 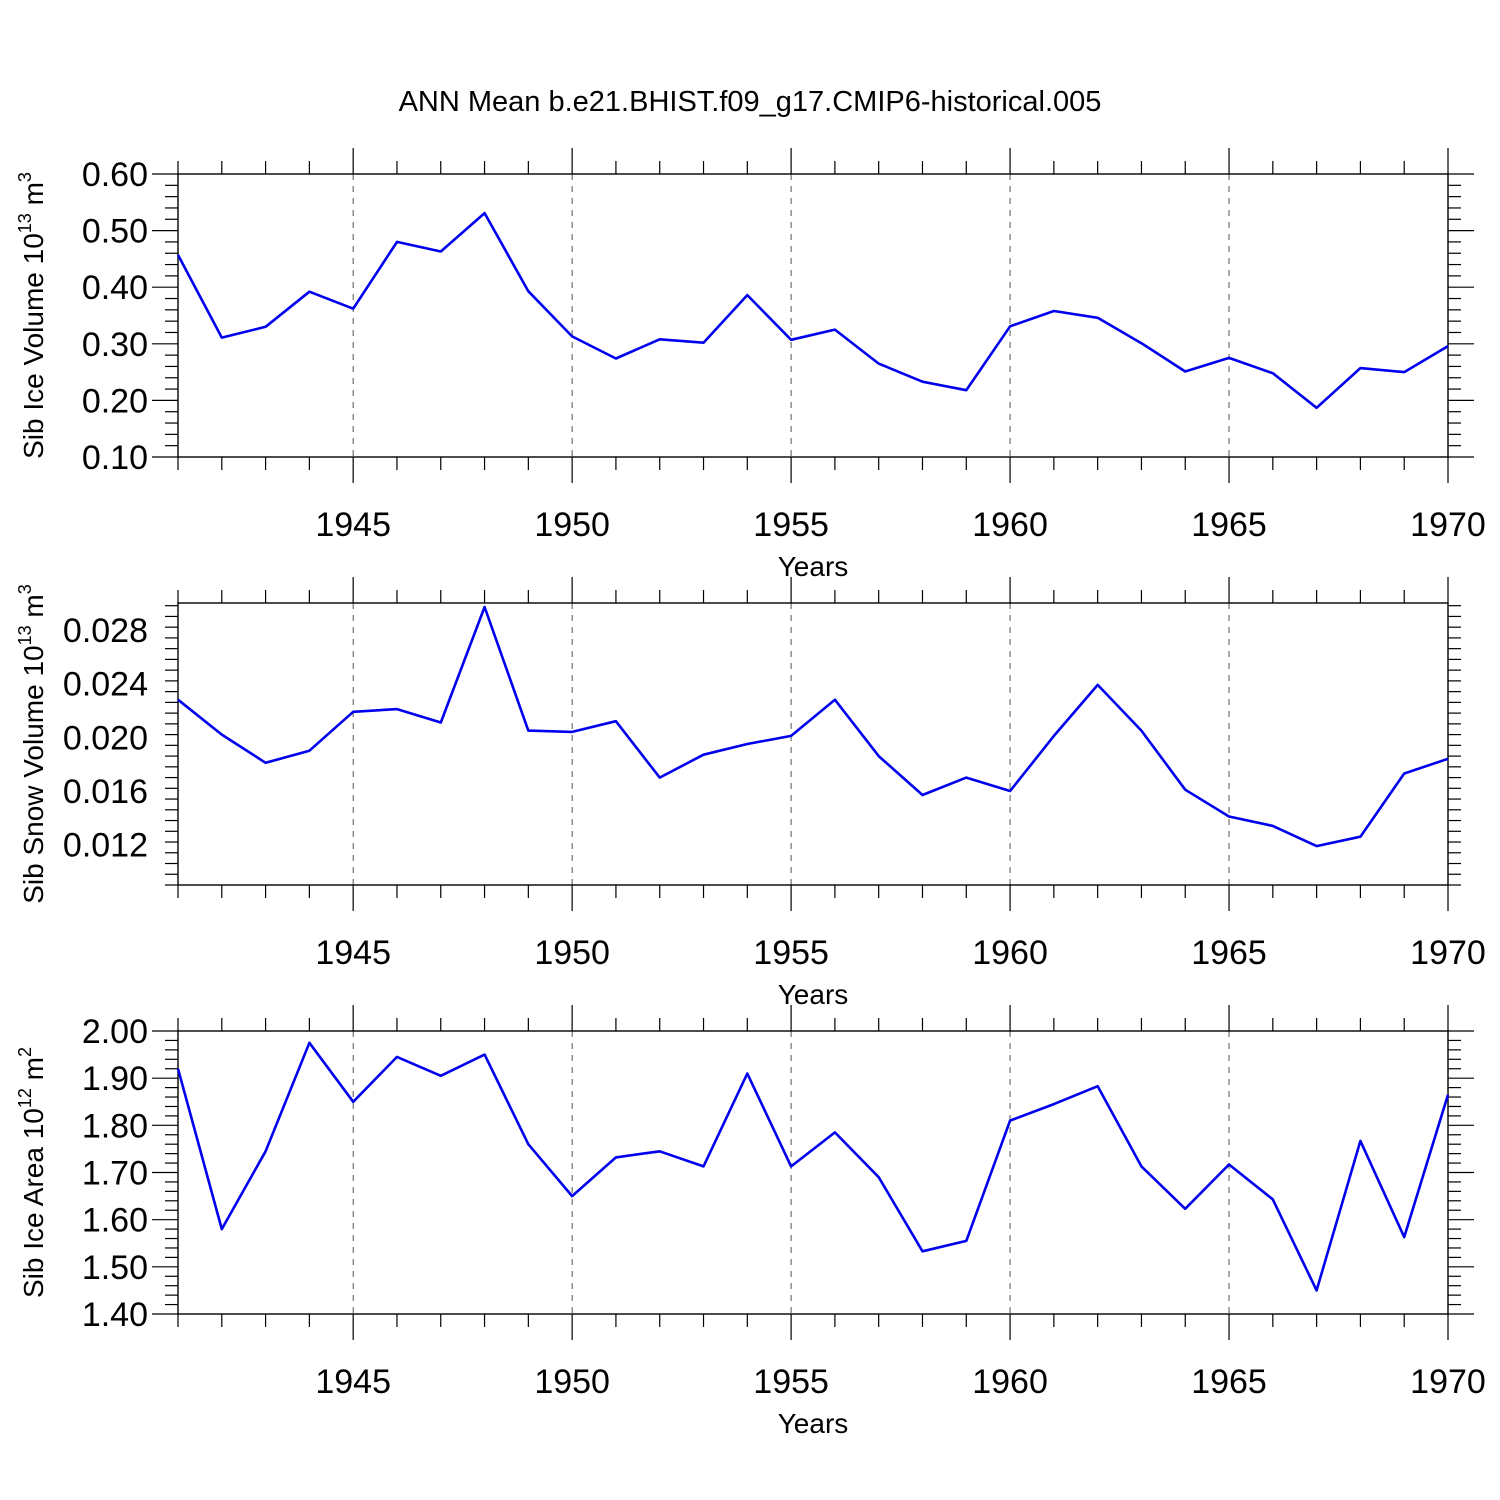 I want to click on y-tick-label: 0.20, so click(x=115, y=401).